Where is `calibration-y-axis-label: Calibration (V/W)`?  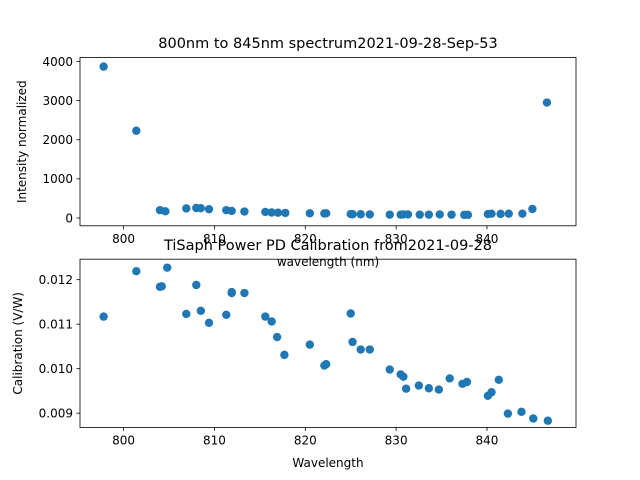 calibration-y-axis-label: Calibration (V/W) is located at coordinates (18, 343).